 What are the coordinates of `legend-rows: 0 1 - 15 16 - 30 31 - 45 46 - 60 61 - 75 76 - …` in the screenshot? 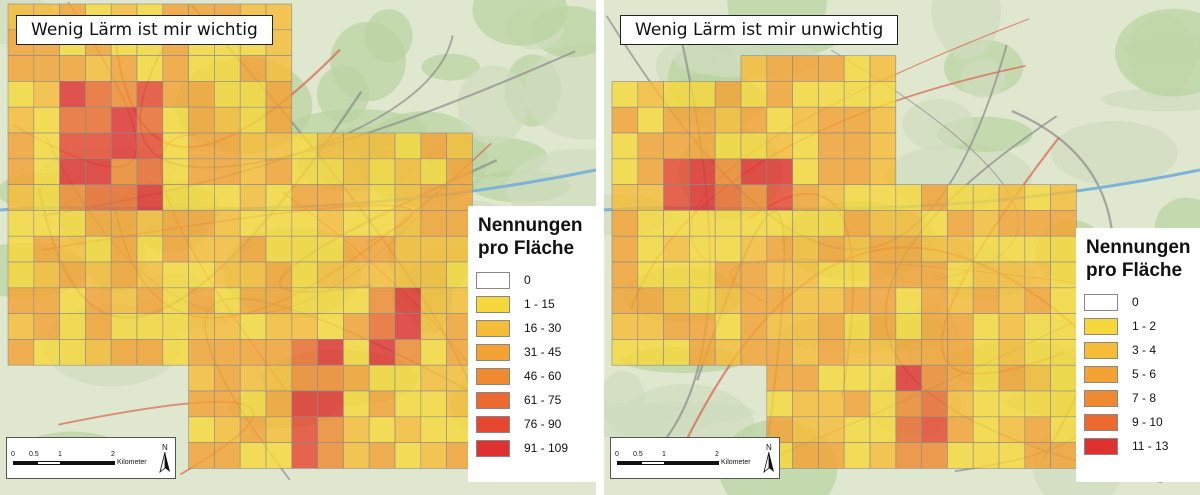 It's located at (531, 364).